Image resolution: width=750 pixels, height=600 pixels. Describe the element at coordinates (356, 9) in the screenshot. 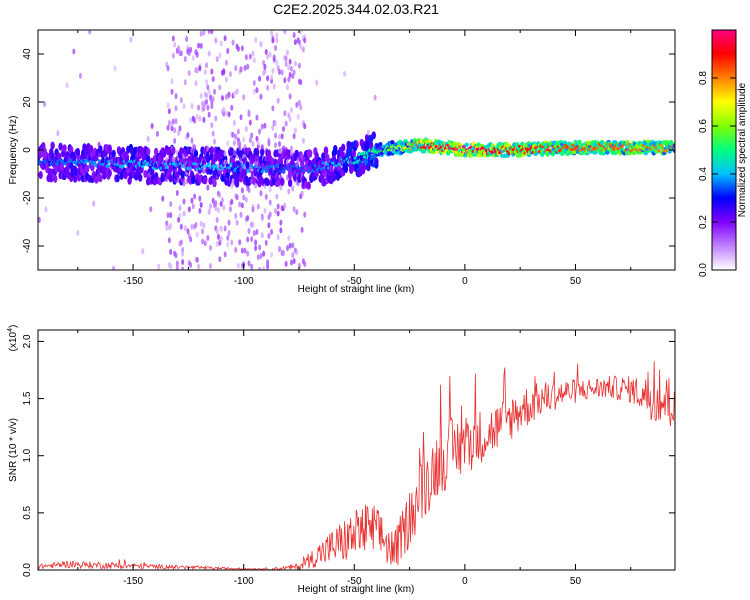

I see `figure-title: C2E2.2025.344.02.03.R21` at that location.